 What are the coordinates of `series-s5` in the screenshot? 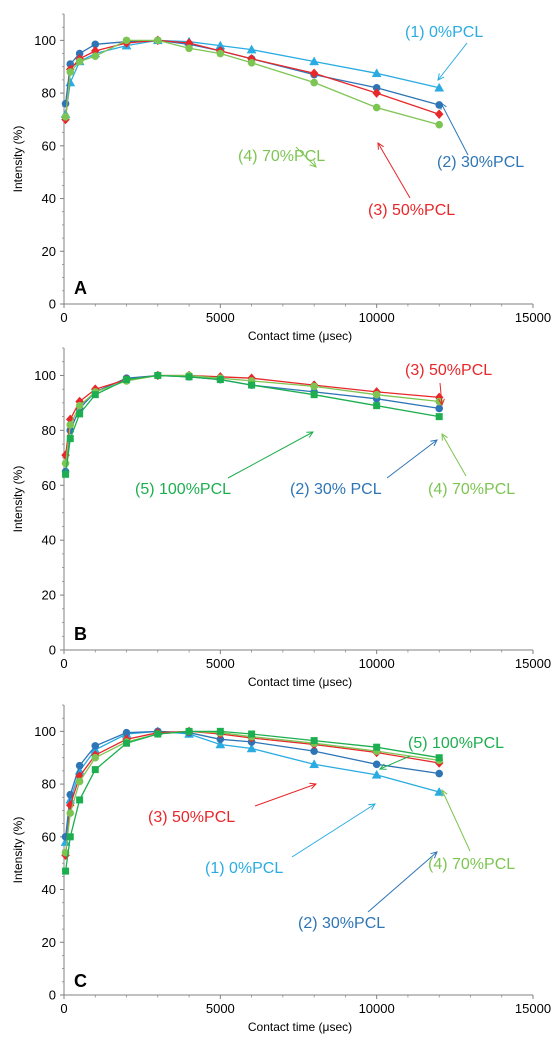 It's located at (252, 424).